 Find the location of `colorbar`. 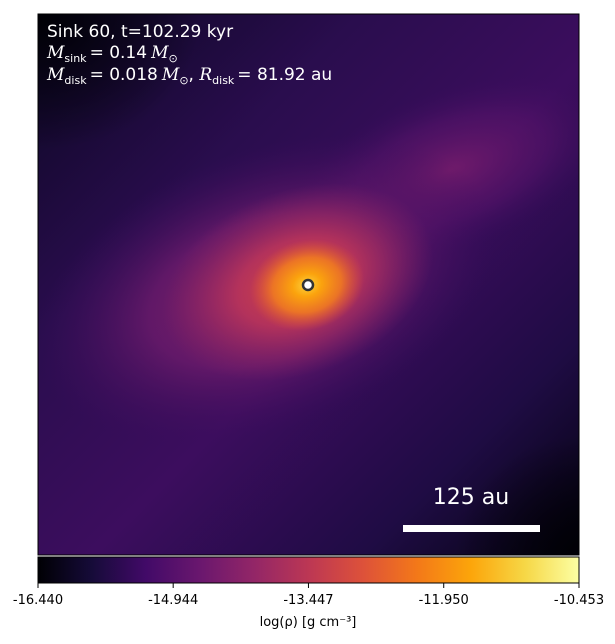

colorbar is located at coordinates (308, 570).